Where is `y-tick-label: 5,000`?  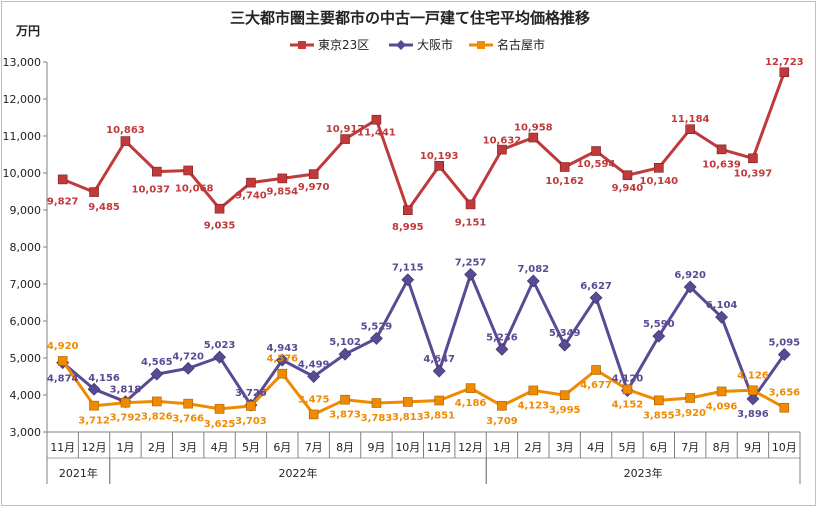 y-tick-label: 5,000 is located at coordinates (26, 358).